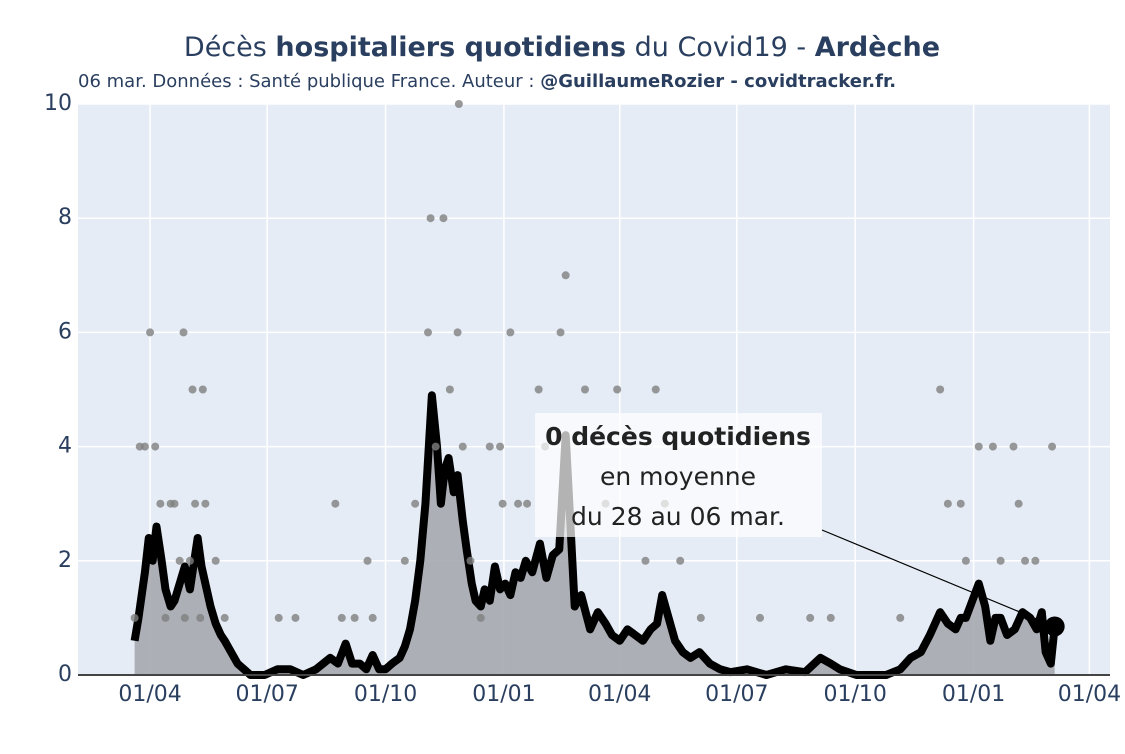  What do you see at coordinates (938, 578) in the screenshot?
I see `annotation-arrow` at bounding box center [938, 578].